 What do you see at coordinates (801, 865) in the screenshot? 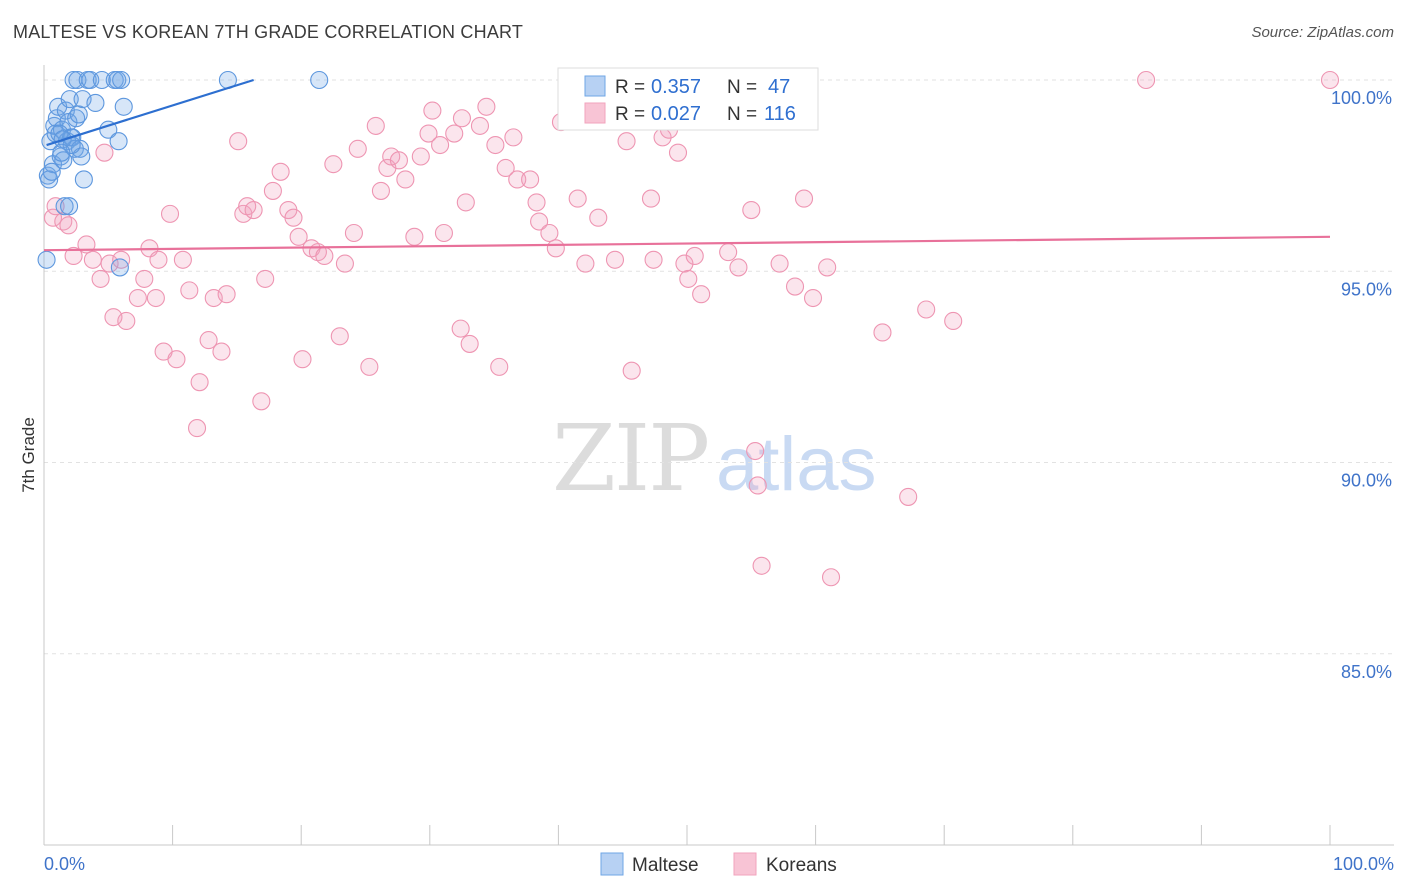
I see `legend-koreans-label: Koreans` at bounding box center [801, 865].